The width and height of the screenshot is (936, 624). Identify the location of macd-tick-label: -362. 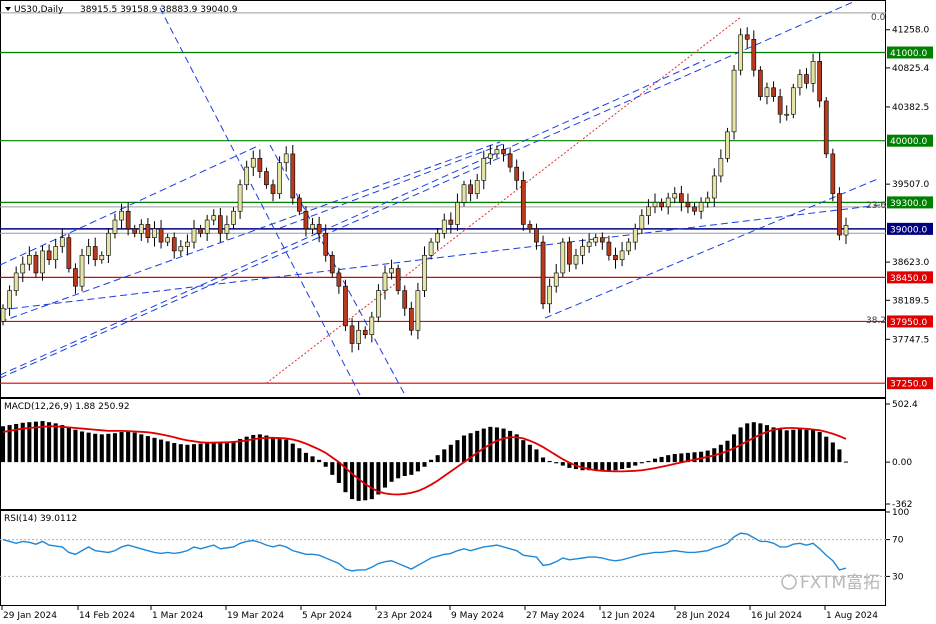
(902, 505).